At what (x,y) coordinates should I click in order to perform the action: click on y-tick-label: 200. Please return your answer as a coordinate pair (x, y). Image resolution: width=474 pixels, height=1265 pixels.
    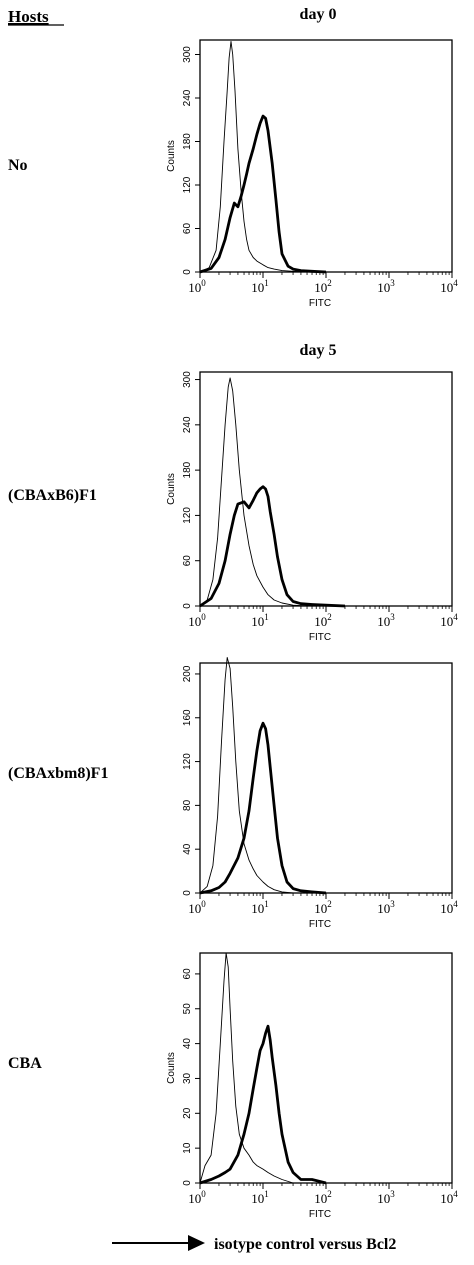
    Looking at the image, I should click on (187, 673).